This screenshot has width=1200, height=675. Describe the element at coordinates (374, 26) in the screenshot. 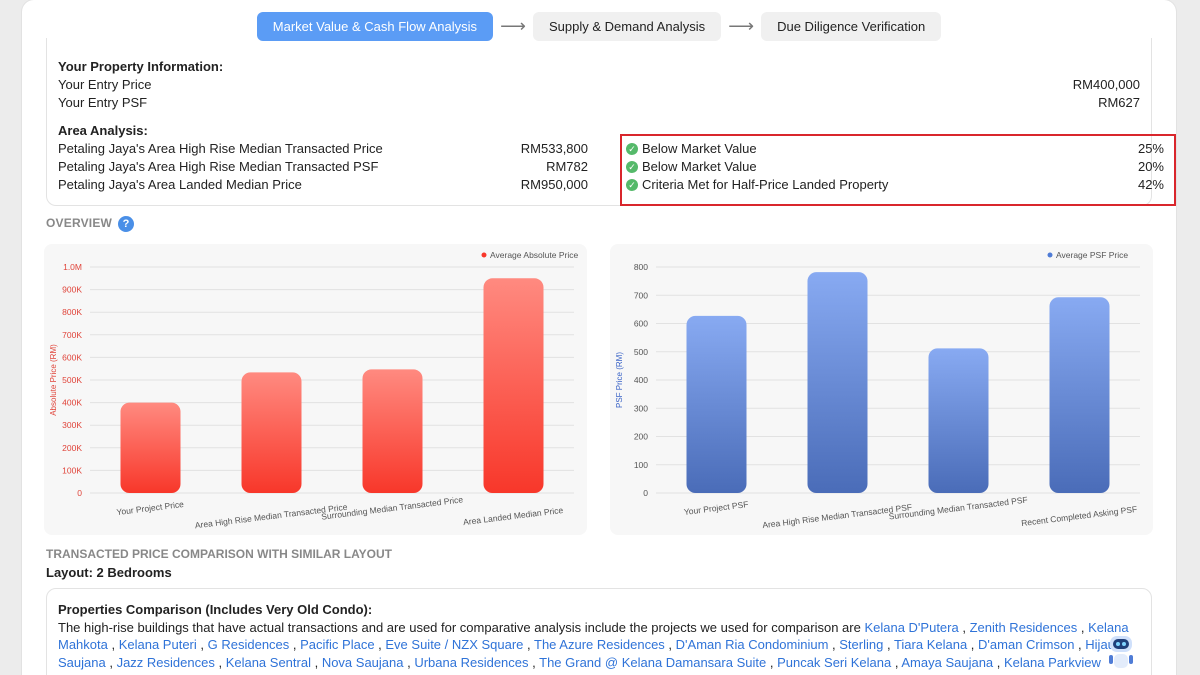

I see `step-market-value: Market Value & Cash Flow Analysis` at that location.